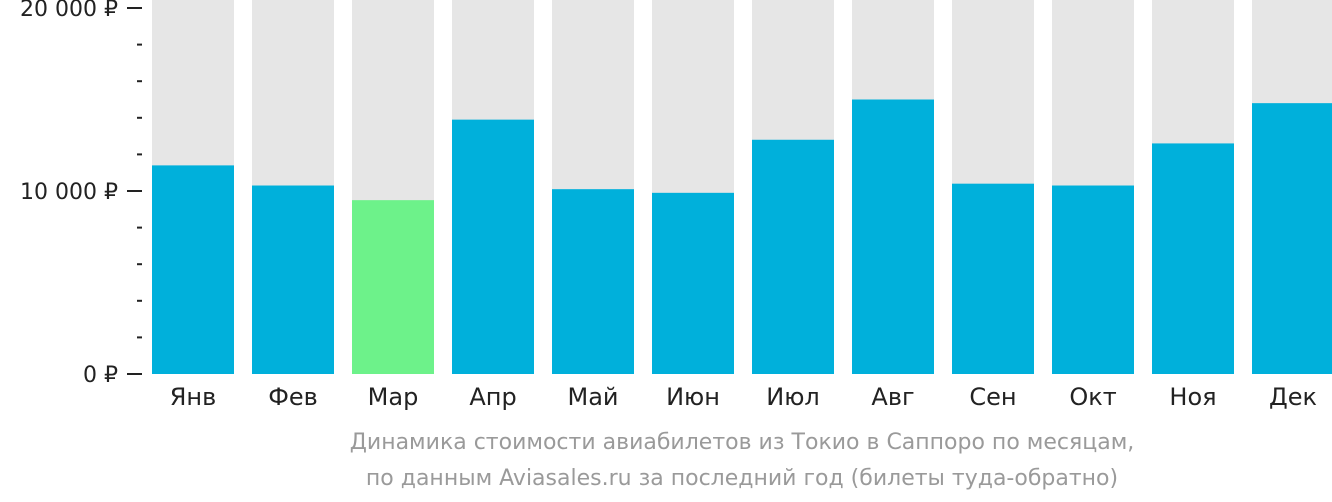  What do you see at coordinates (69, 11) in the screenshot?
I see `y-tick-label: 20 000 ₽` at bounding box center [69, 11].